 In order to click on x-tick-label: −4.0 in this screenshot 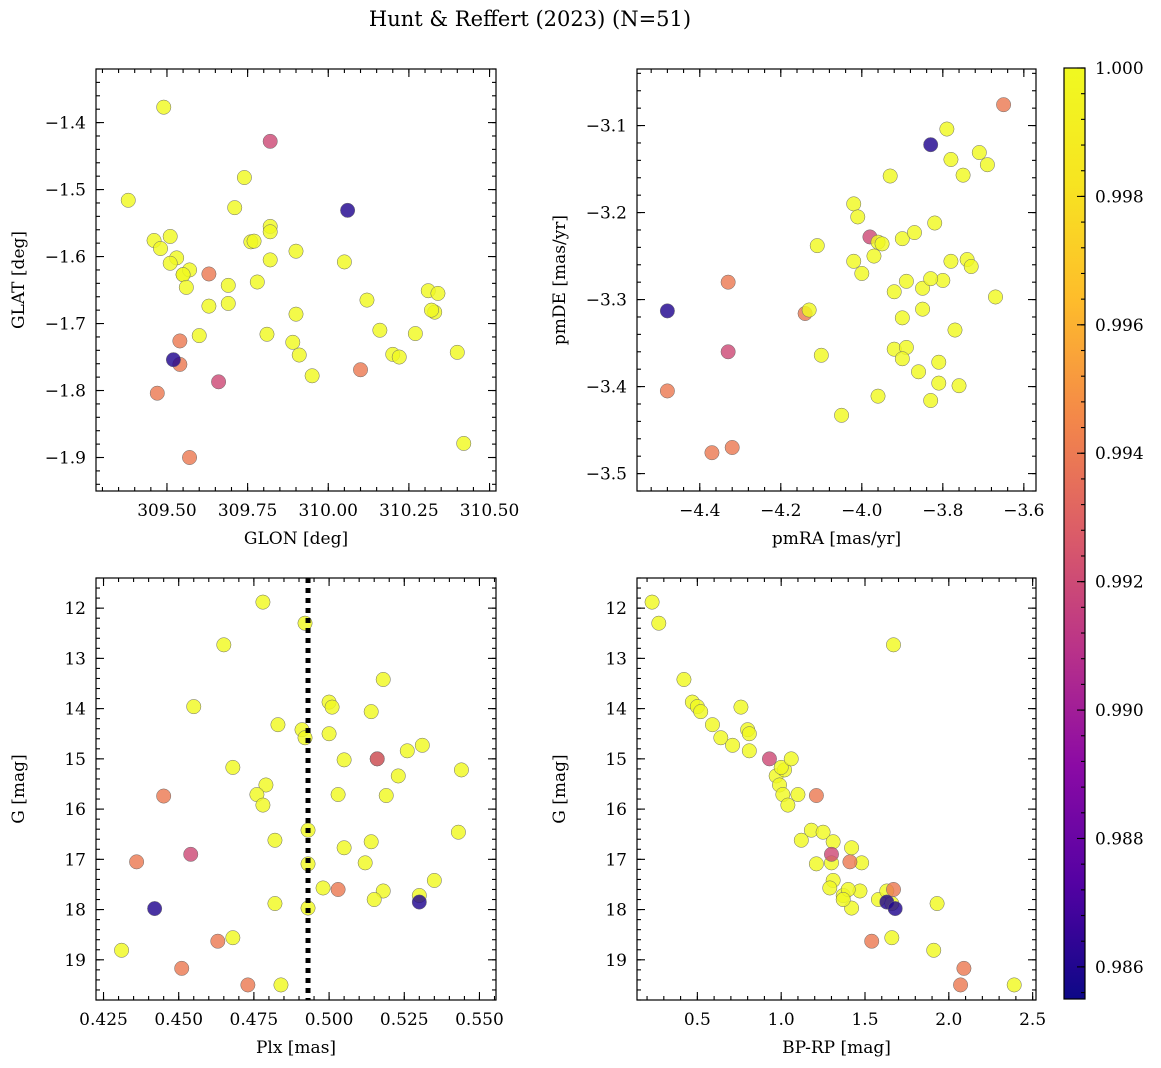, I will do `click(861, 511)`.